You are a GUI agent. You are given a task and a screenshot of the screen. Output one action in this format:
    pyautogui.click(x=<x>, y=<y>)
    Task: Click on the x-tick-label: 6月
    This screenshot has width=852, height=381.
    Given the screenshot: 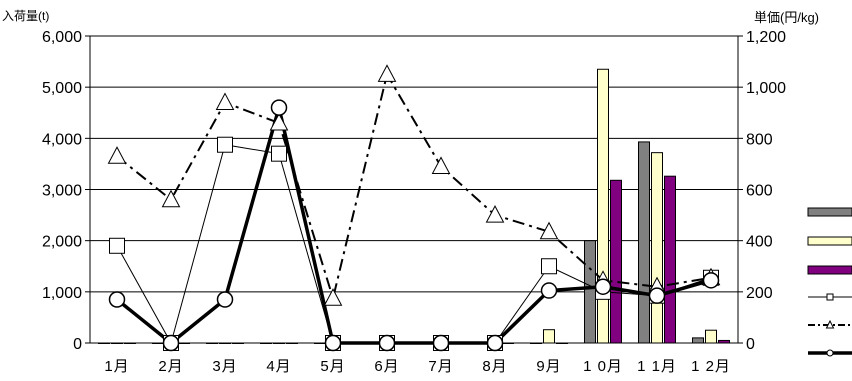 What is the action you would take?
    pyautogui.click(x=386, y=366)
    